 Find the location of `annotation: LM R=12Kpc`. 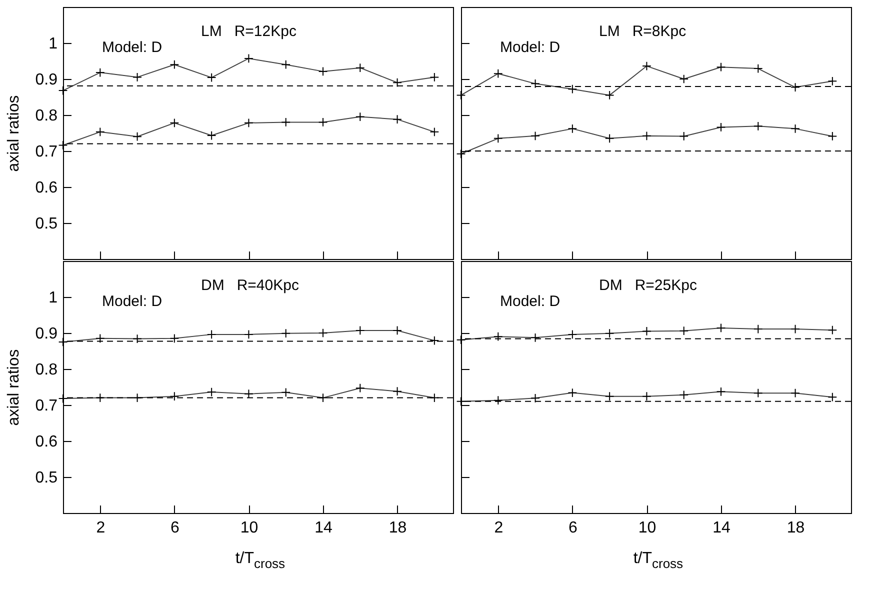

annotation: LM R=12Kpc is located at coordinates (249, 31).